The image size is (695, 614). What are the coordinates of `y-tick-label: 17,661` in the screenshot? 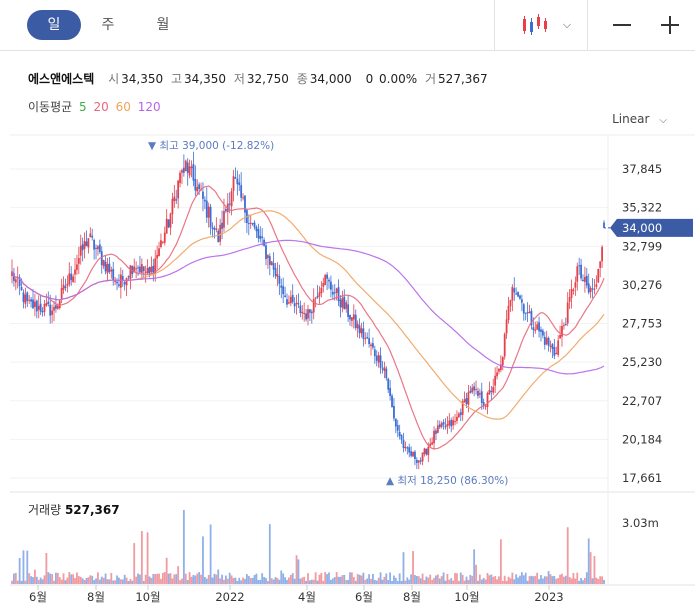 It's located at (642, 478).